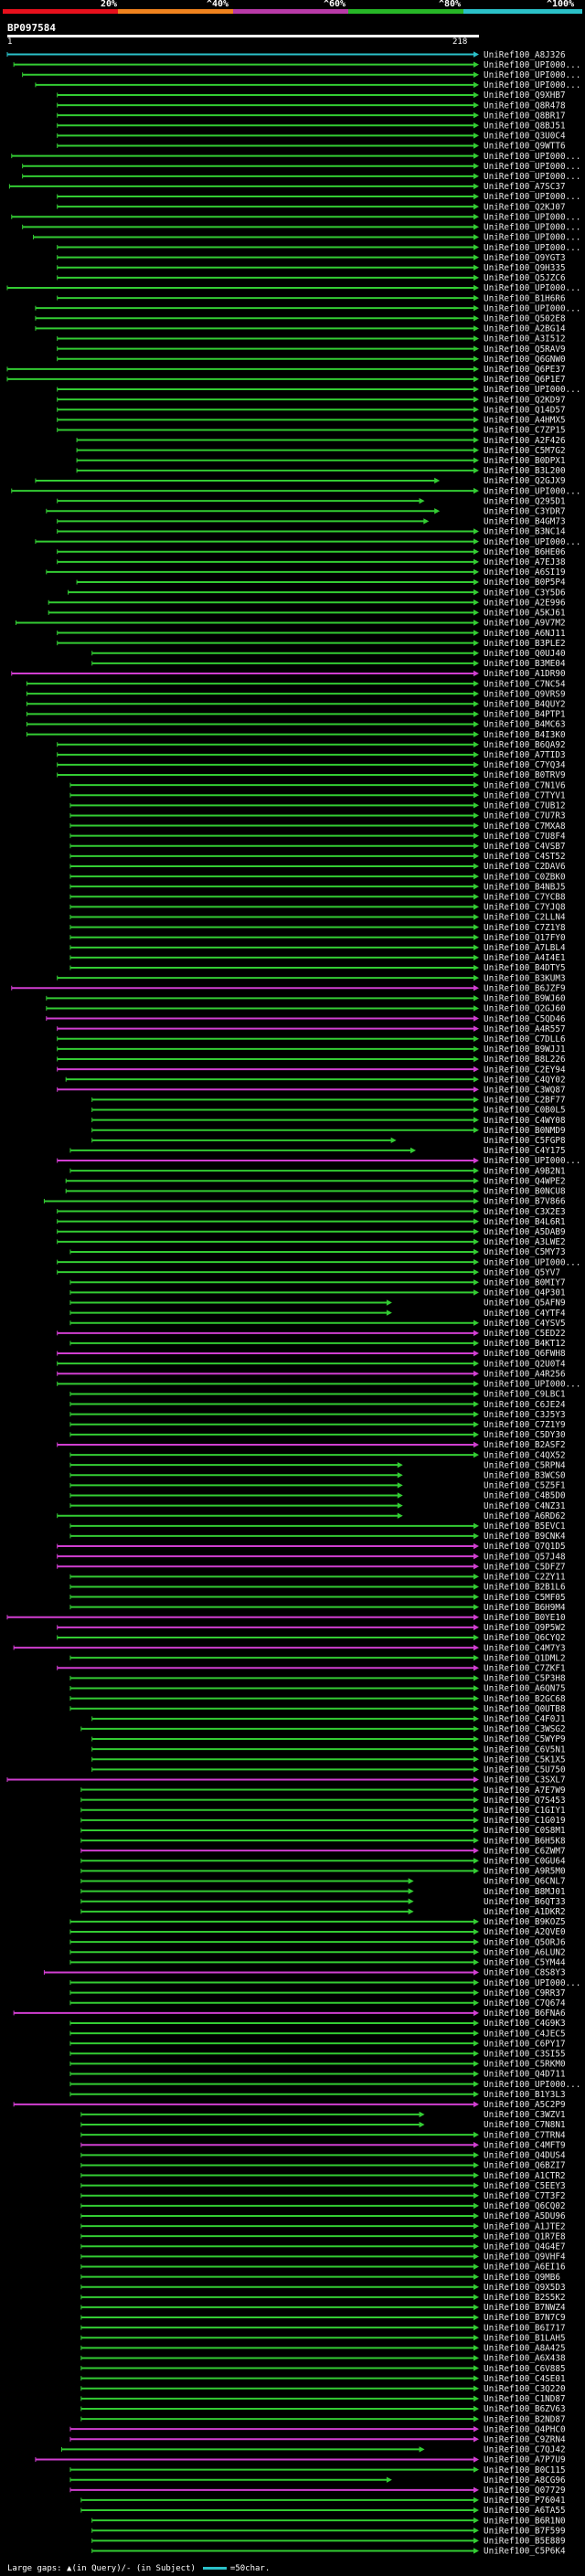 The width and height of the screenshot is (585, 2576). I want to click on hit-label: UniRef100_A8A425, so click(525, 2349).